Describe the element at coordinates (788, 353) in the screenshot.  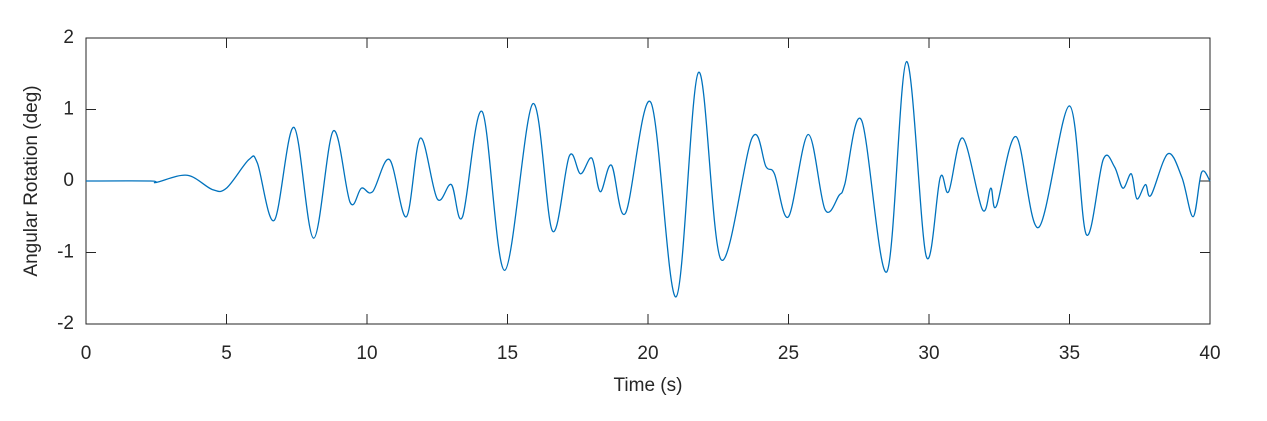
I see `x-tick-label: 25` at that location.